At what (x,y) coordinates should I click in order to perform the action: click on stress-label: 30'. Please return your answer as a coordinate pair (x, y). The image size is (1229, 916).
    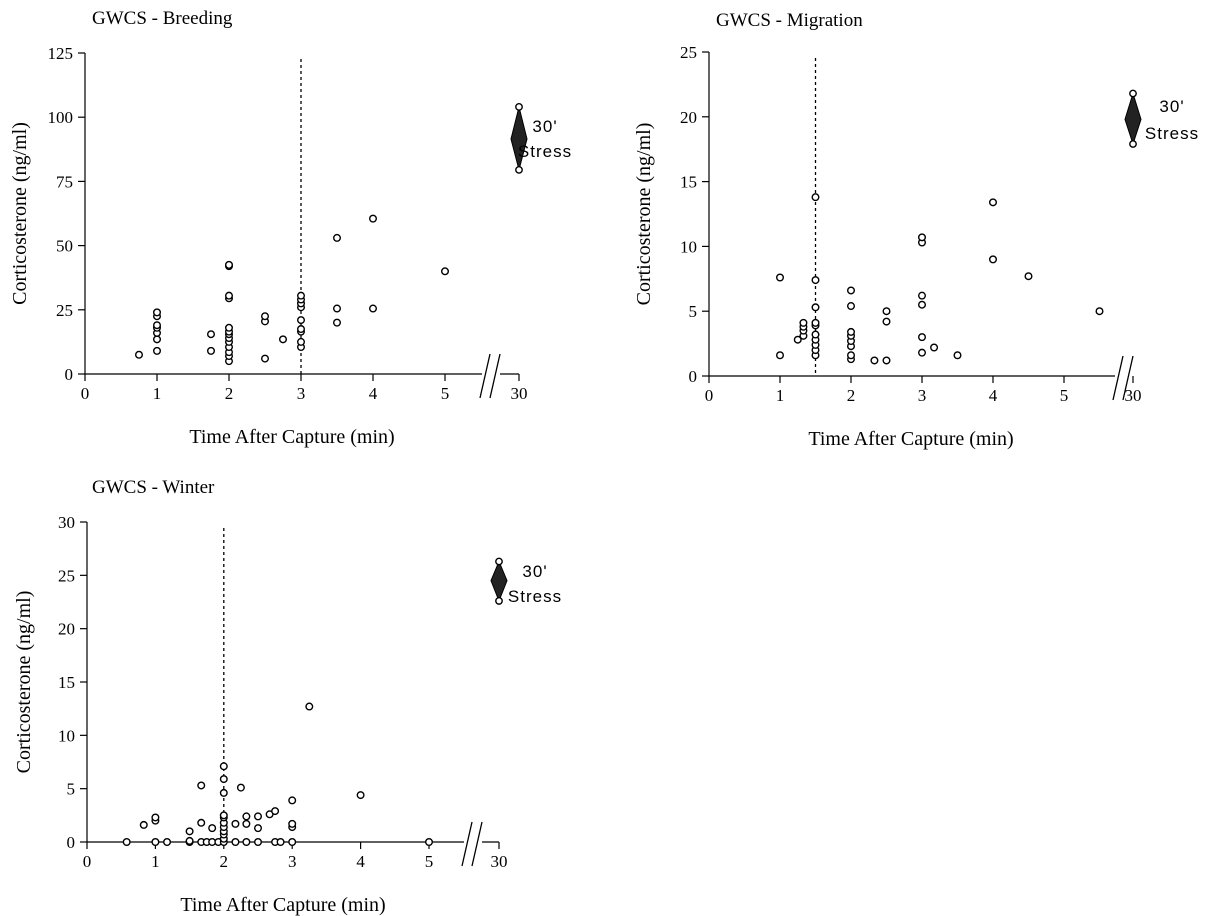
    Looking at the image, I should click on (544, 126).